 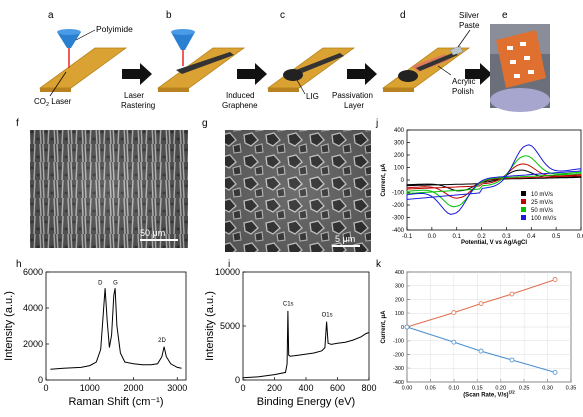 What do you see at coordinates (33, 308) in the screenshot?
I see `y-tick-label-h: 4000` at bounding box center [33, 308].